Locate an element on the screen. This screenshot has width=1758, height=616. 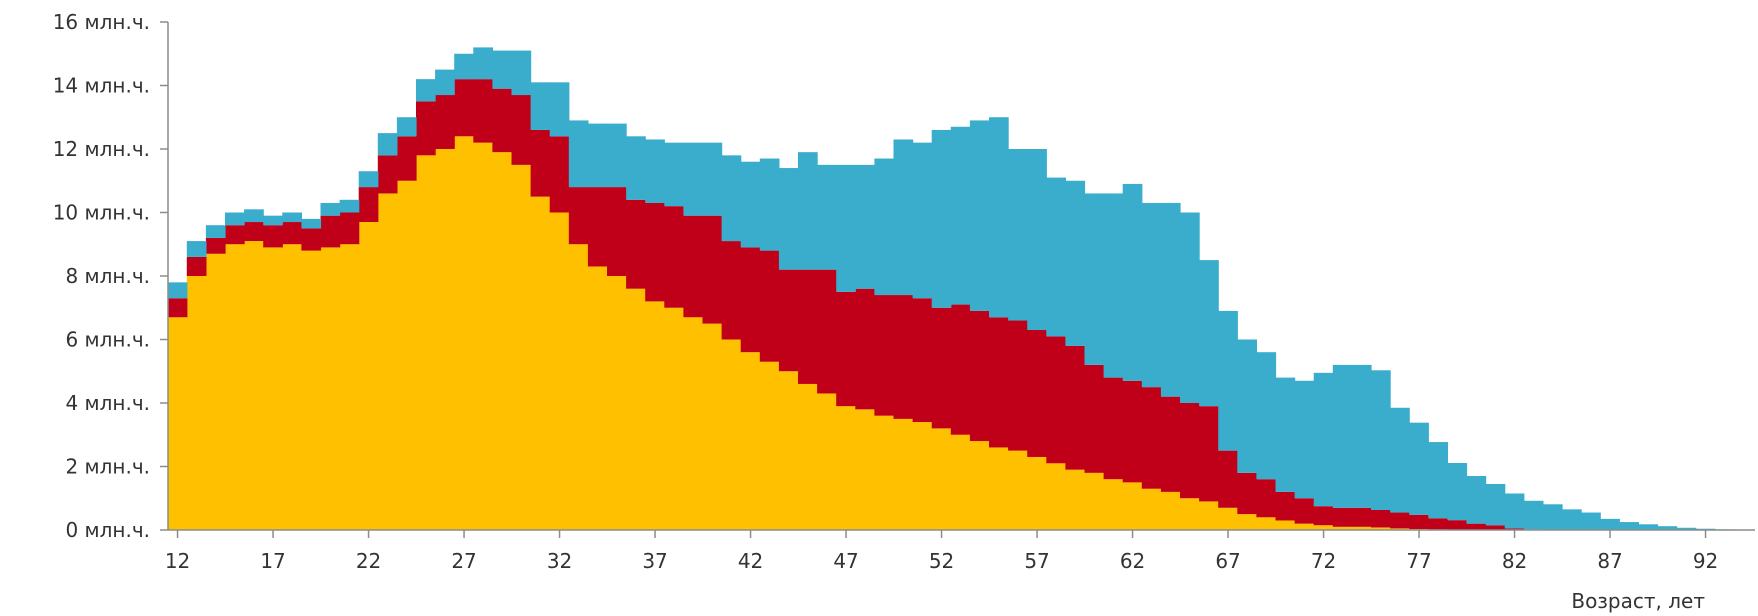
y-tick-label: 14 млн.ч. is located at coordinates (101, 86).